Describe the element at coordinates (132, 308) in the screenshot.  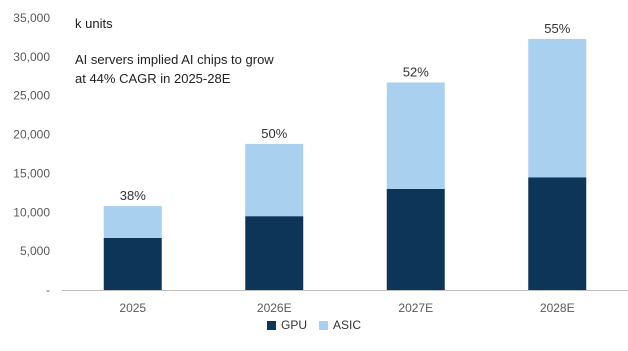
I see `x-tick-label: 2025` at that location.